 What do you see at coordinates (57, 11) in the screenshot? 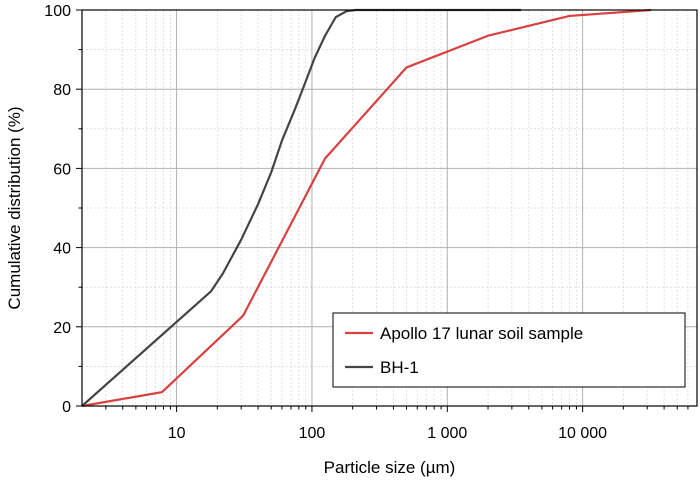
I see `y-tick-label: 100` at bounding box center [57, 11].